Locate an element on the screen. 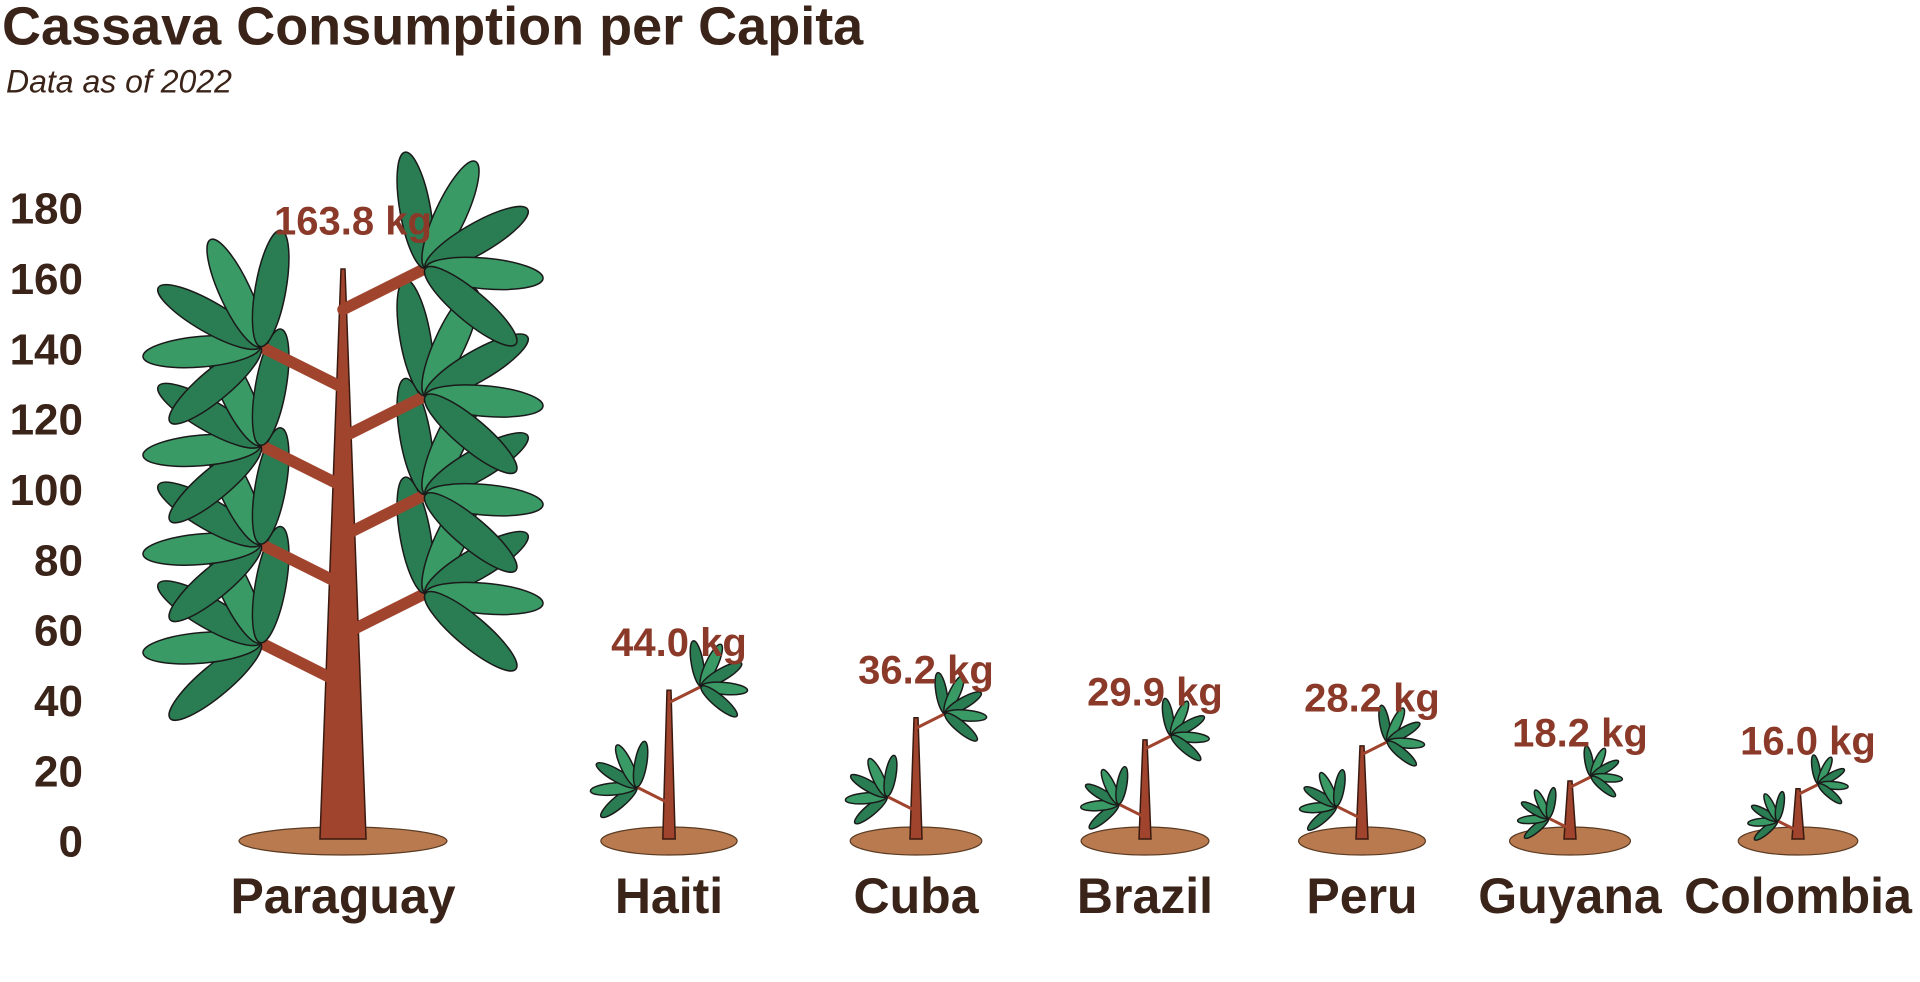 This screenshot has height=982, width=1920. value-label: 44.0 kg is located at coordinates (679, 643).